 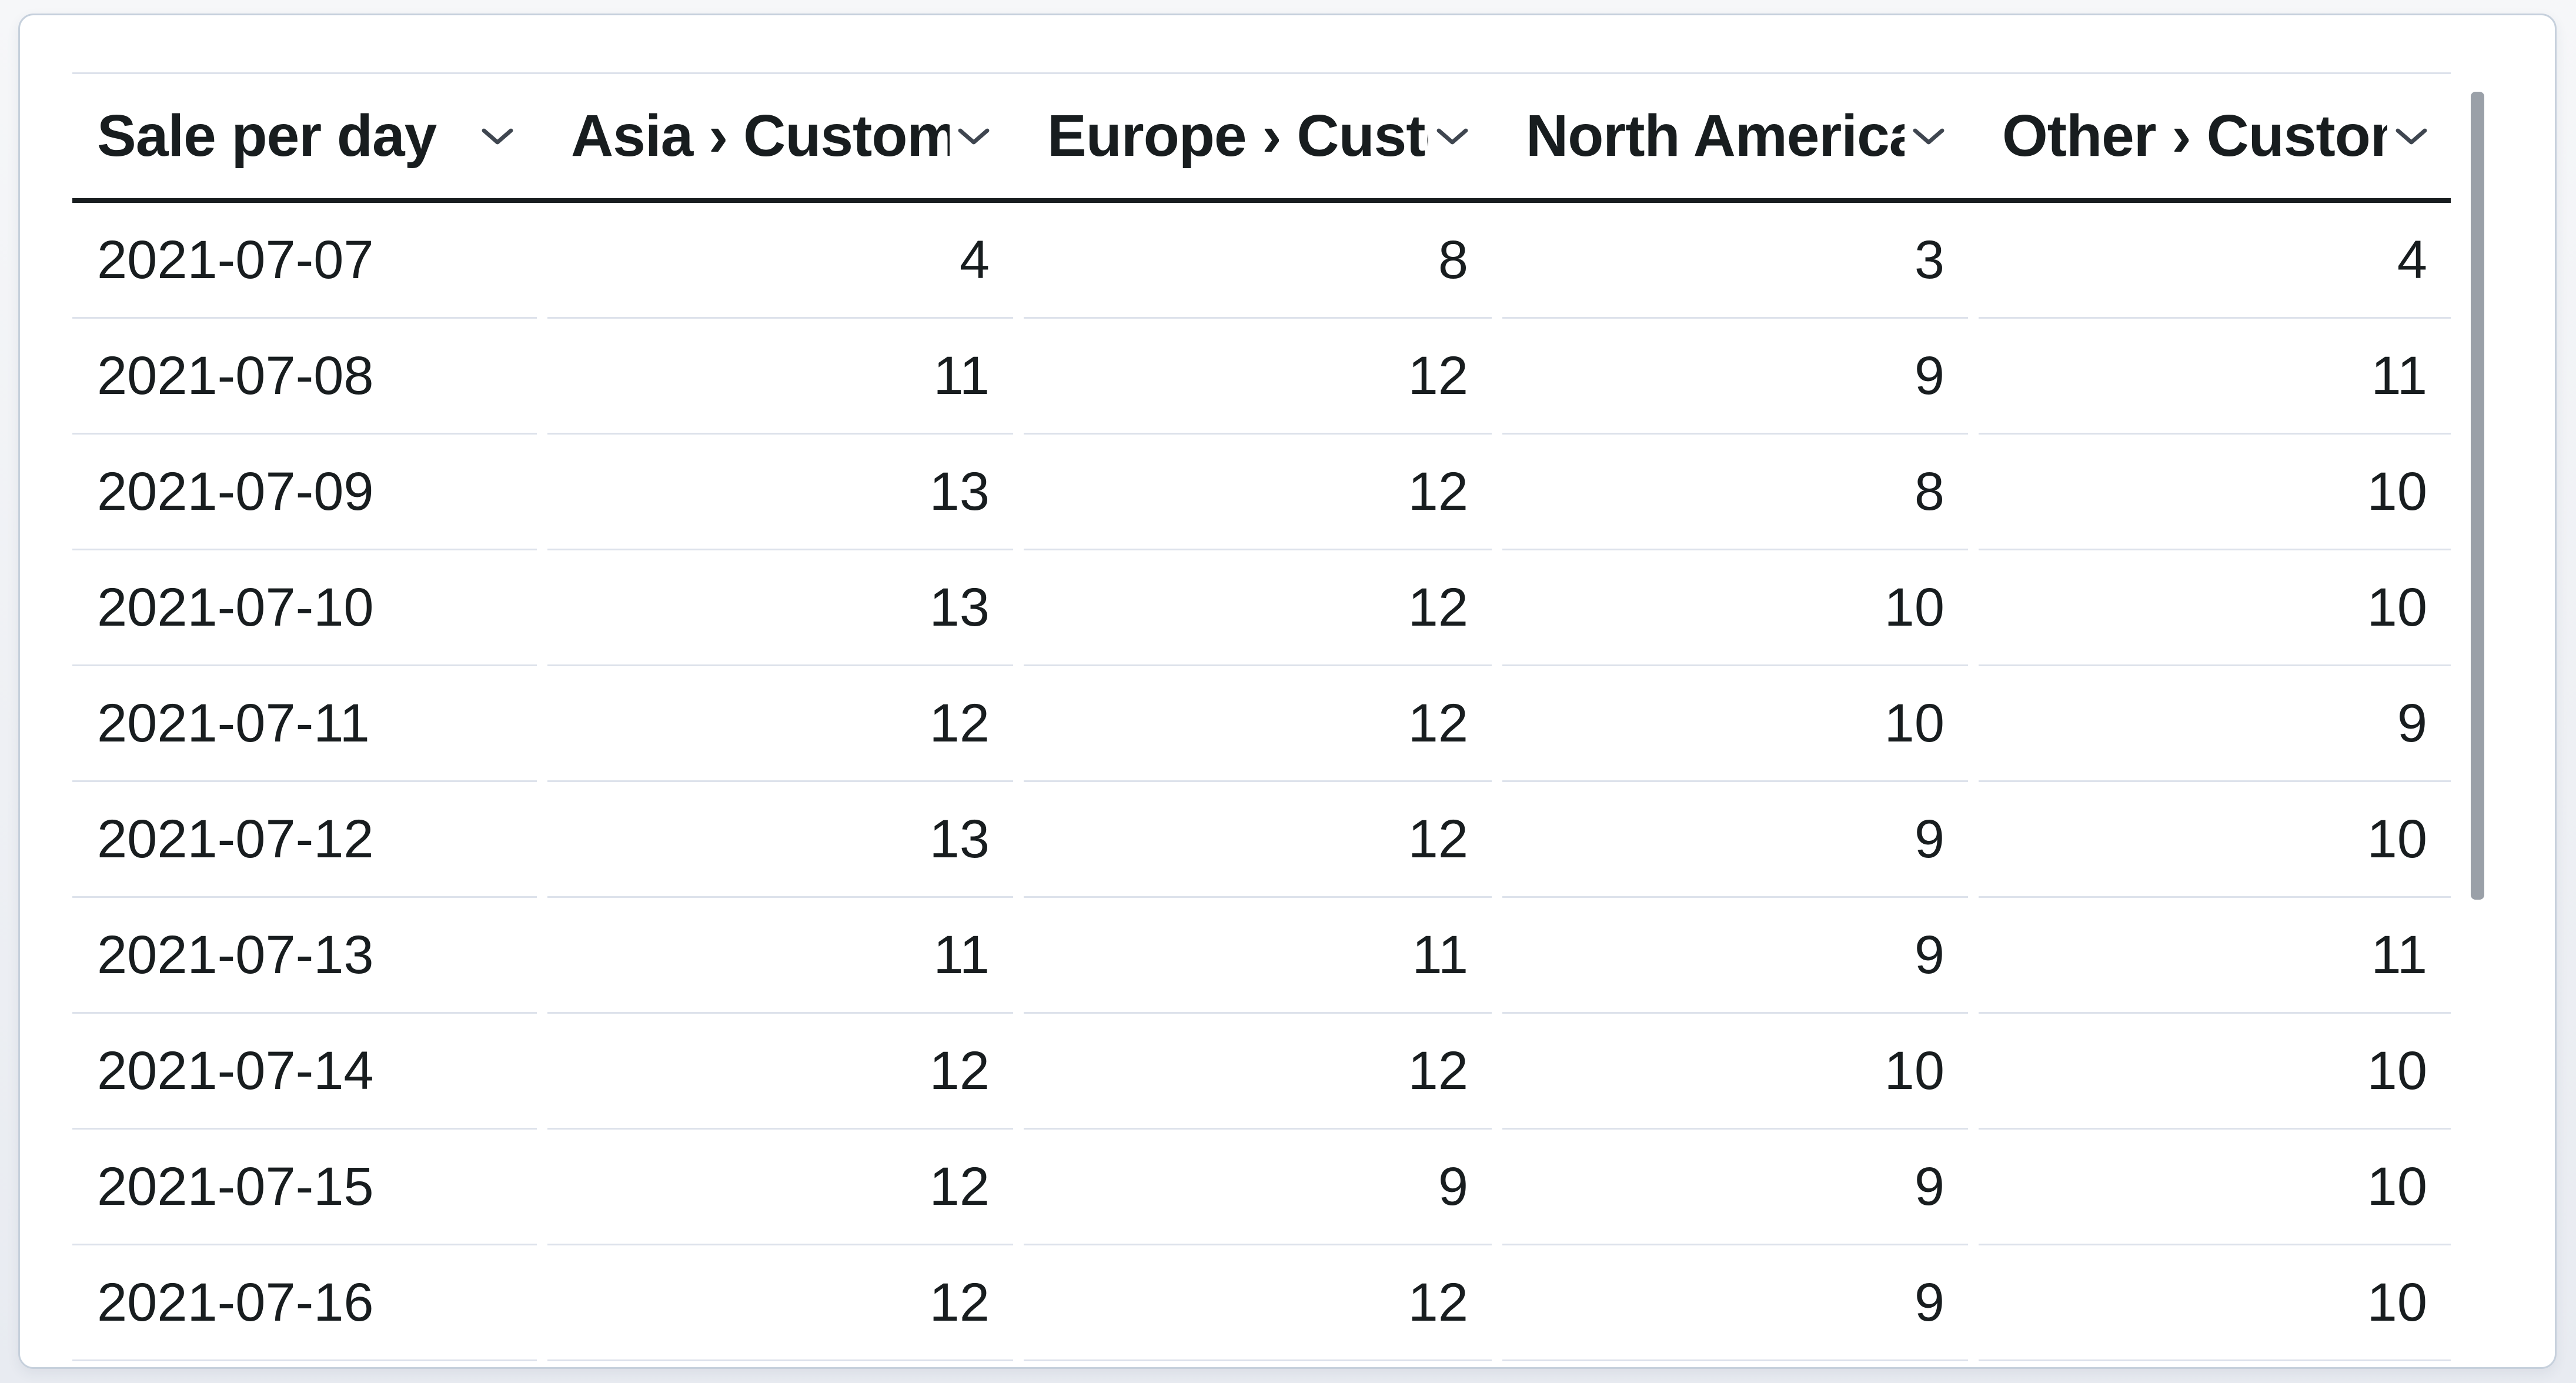 I want to click on column-header-sale-per-day: Sale per day, so click(x=304, y=136).